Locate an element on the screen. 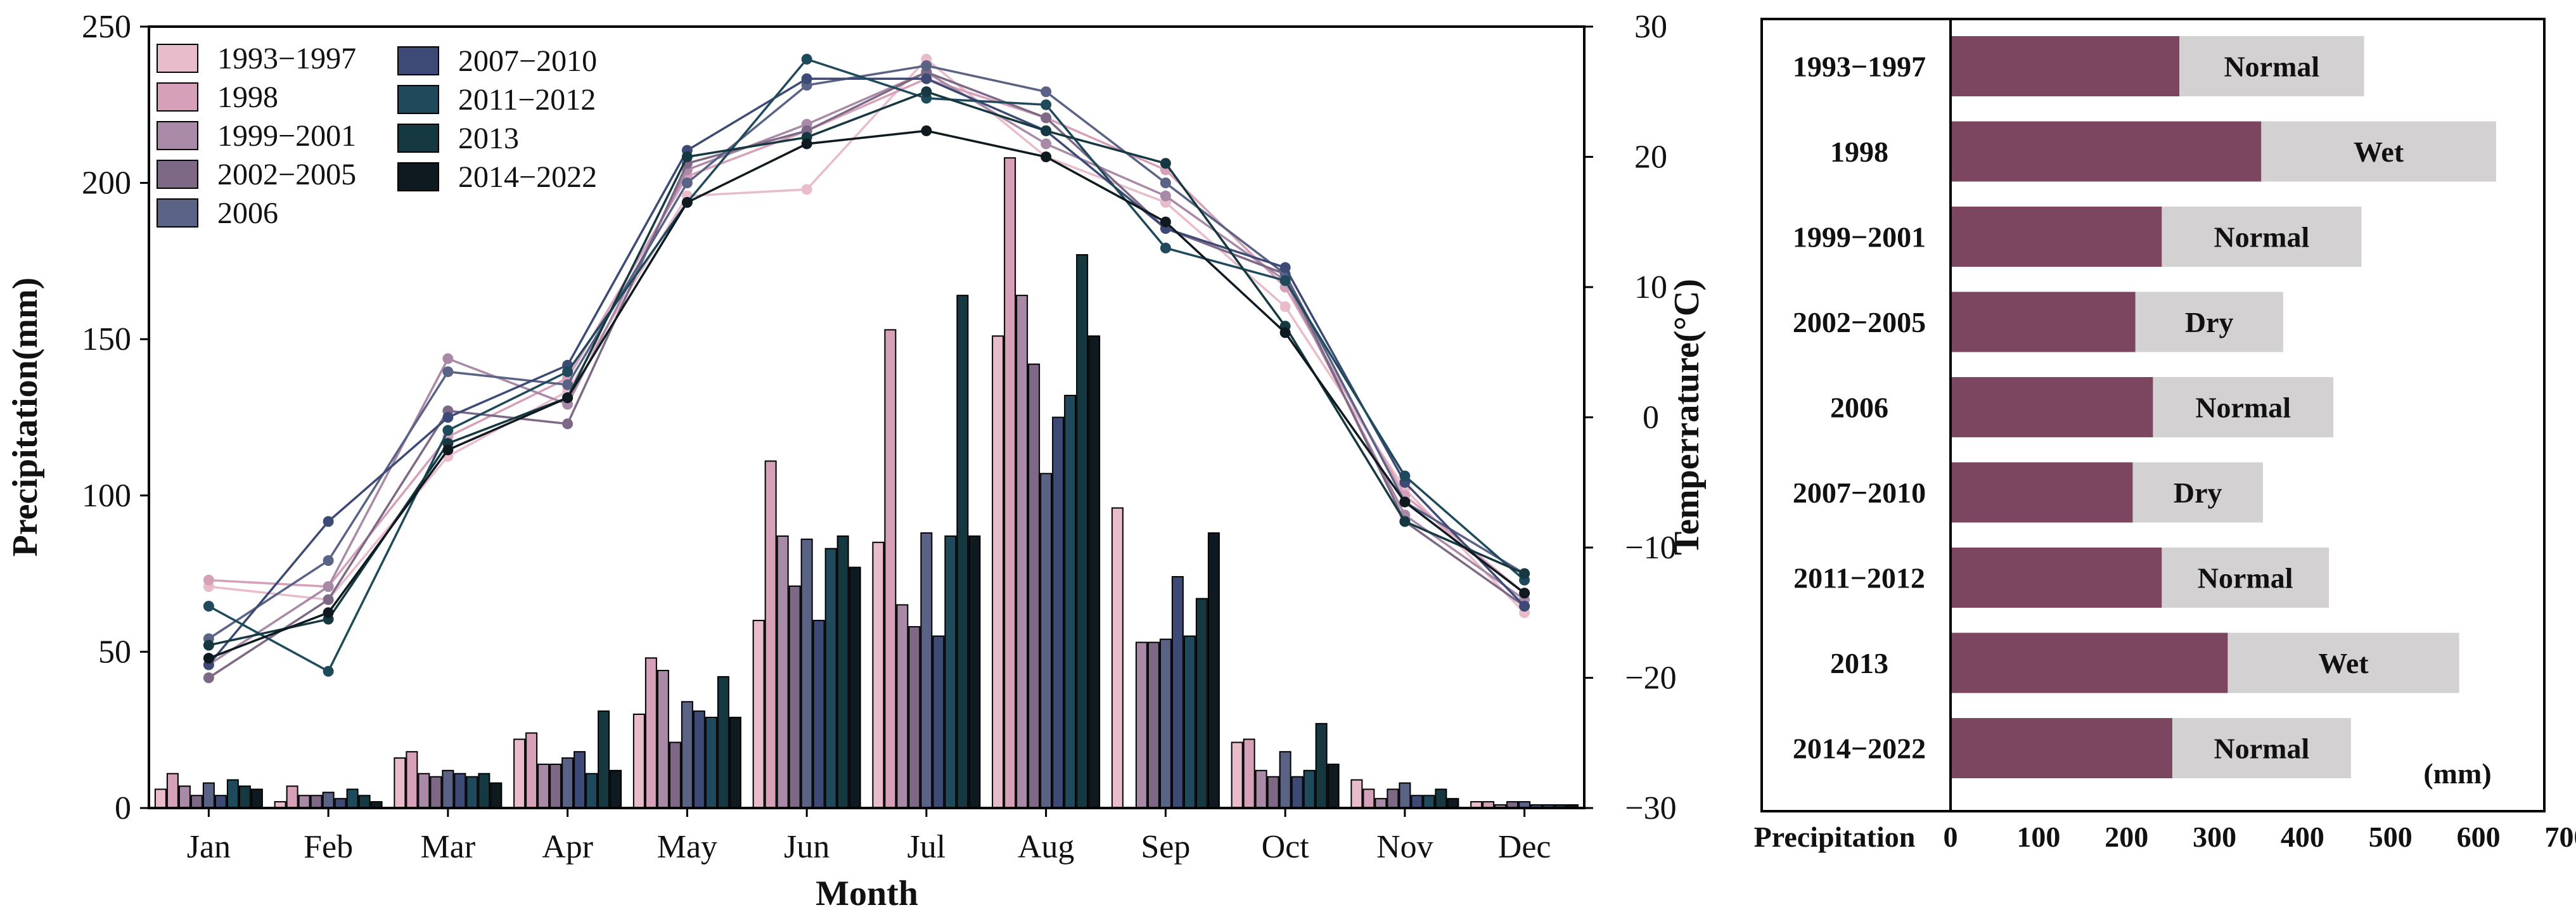 This screenshot has width=2576, height=924. x-tick-label: Feb is located at coordinates (328, 847).